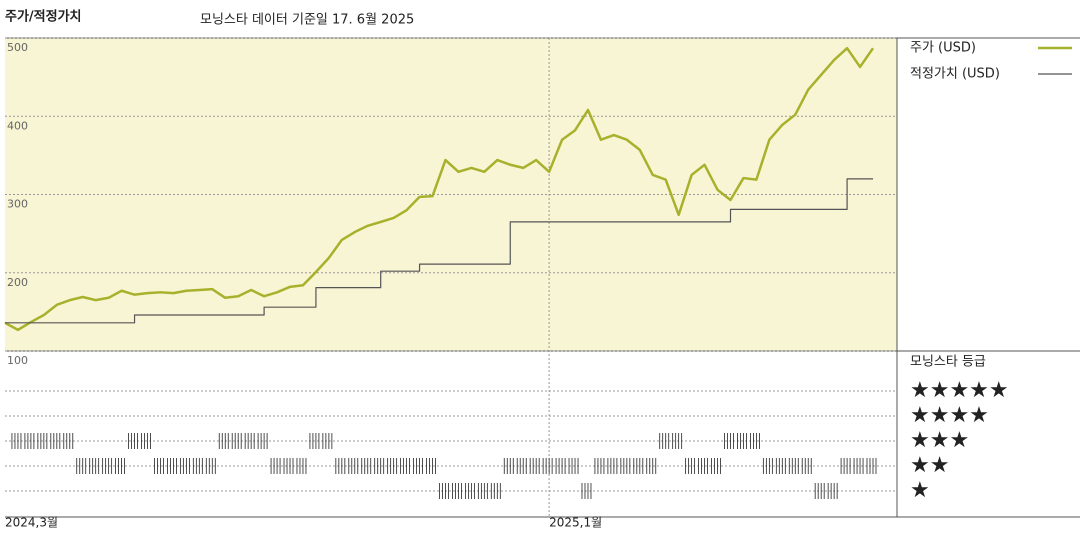 The image size is (1080, 544). I want to click on rating-title: 모닝스타 등급, so click(948, 362).